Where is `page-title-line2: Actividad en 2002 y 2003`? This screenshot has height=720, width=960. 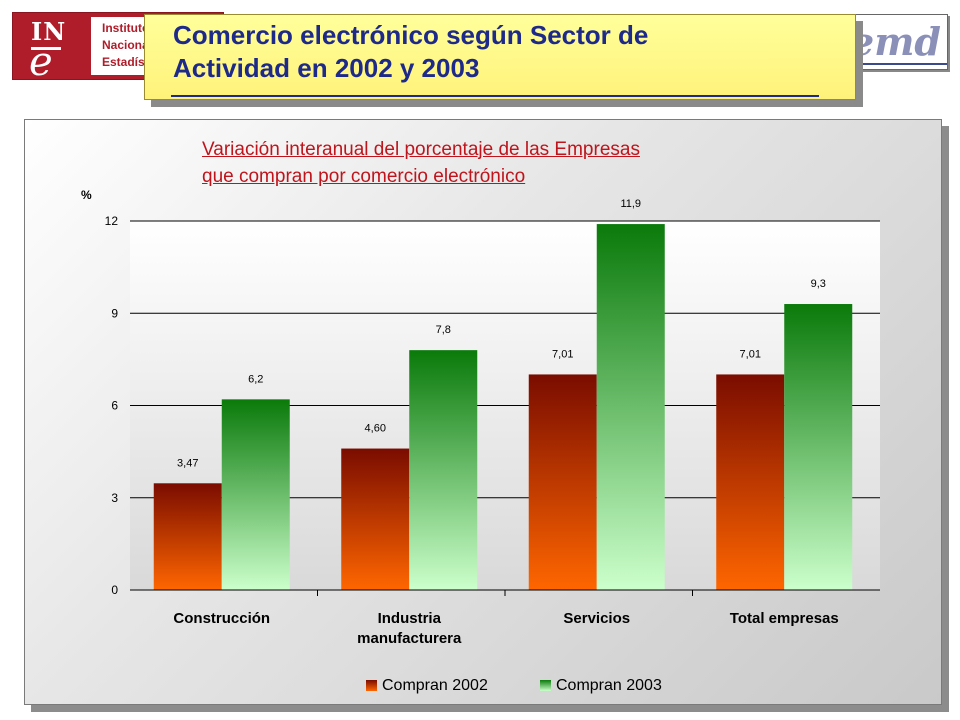
page-title-line2: Actividad en 2002 y 2003 is located at coordinates (326, 68).